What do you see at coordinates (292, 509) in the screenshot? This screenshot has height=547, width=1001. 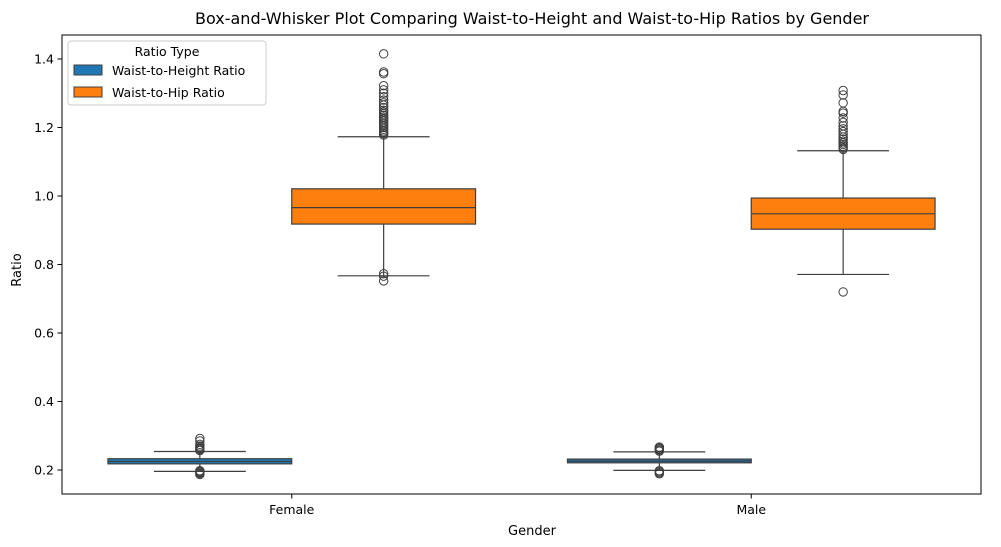 I see `x-tick-label-female: Female` at bounding box center [292, 509].